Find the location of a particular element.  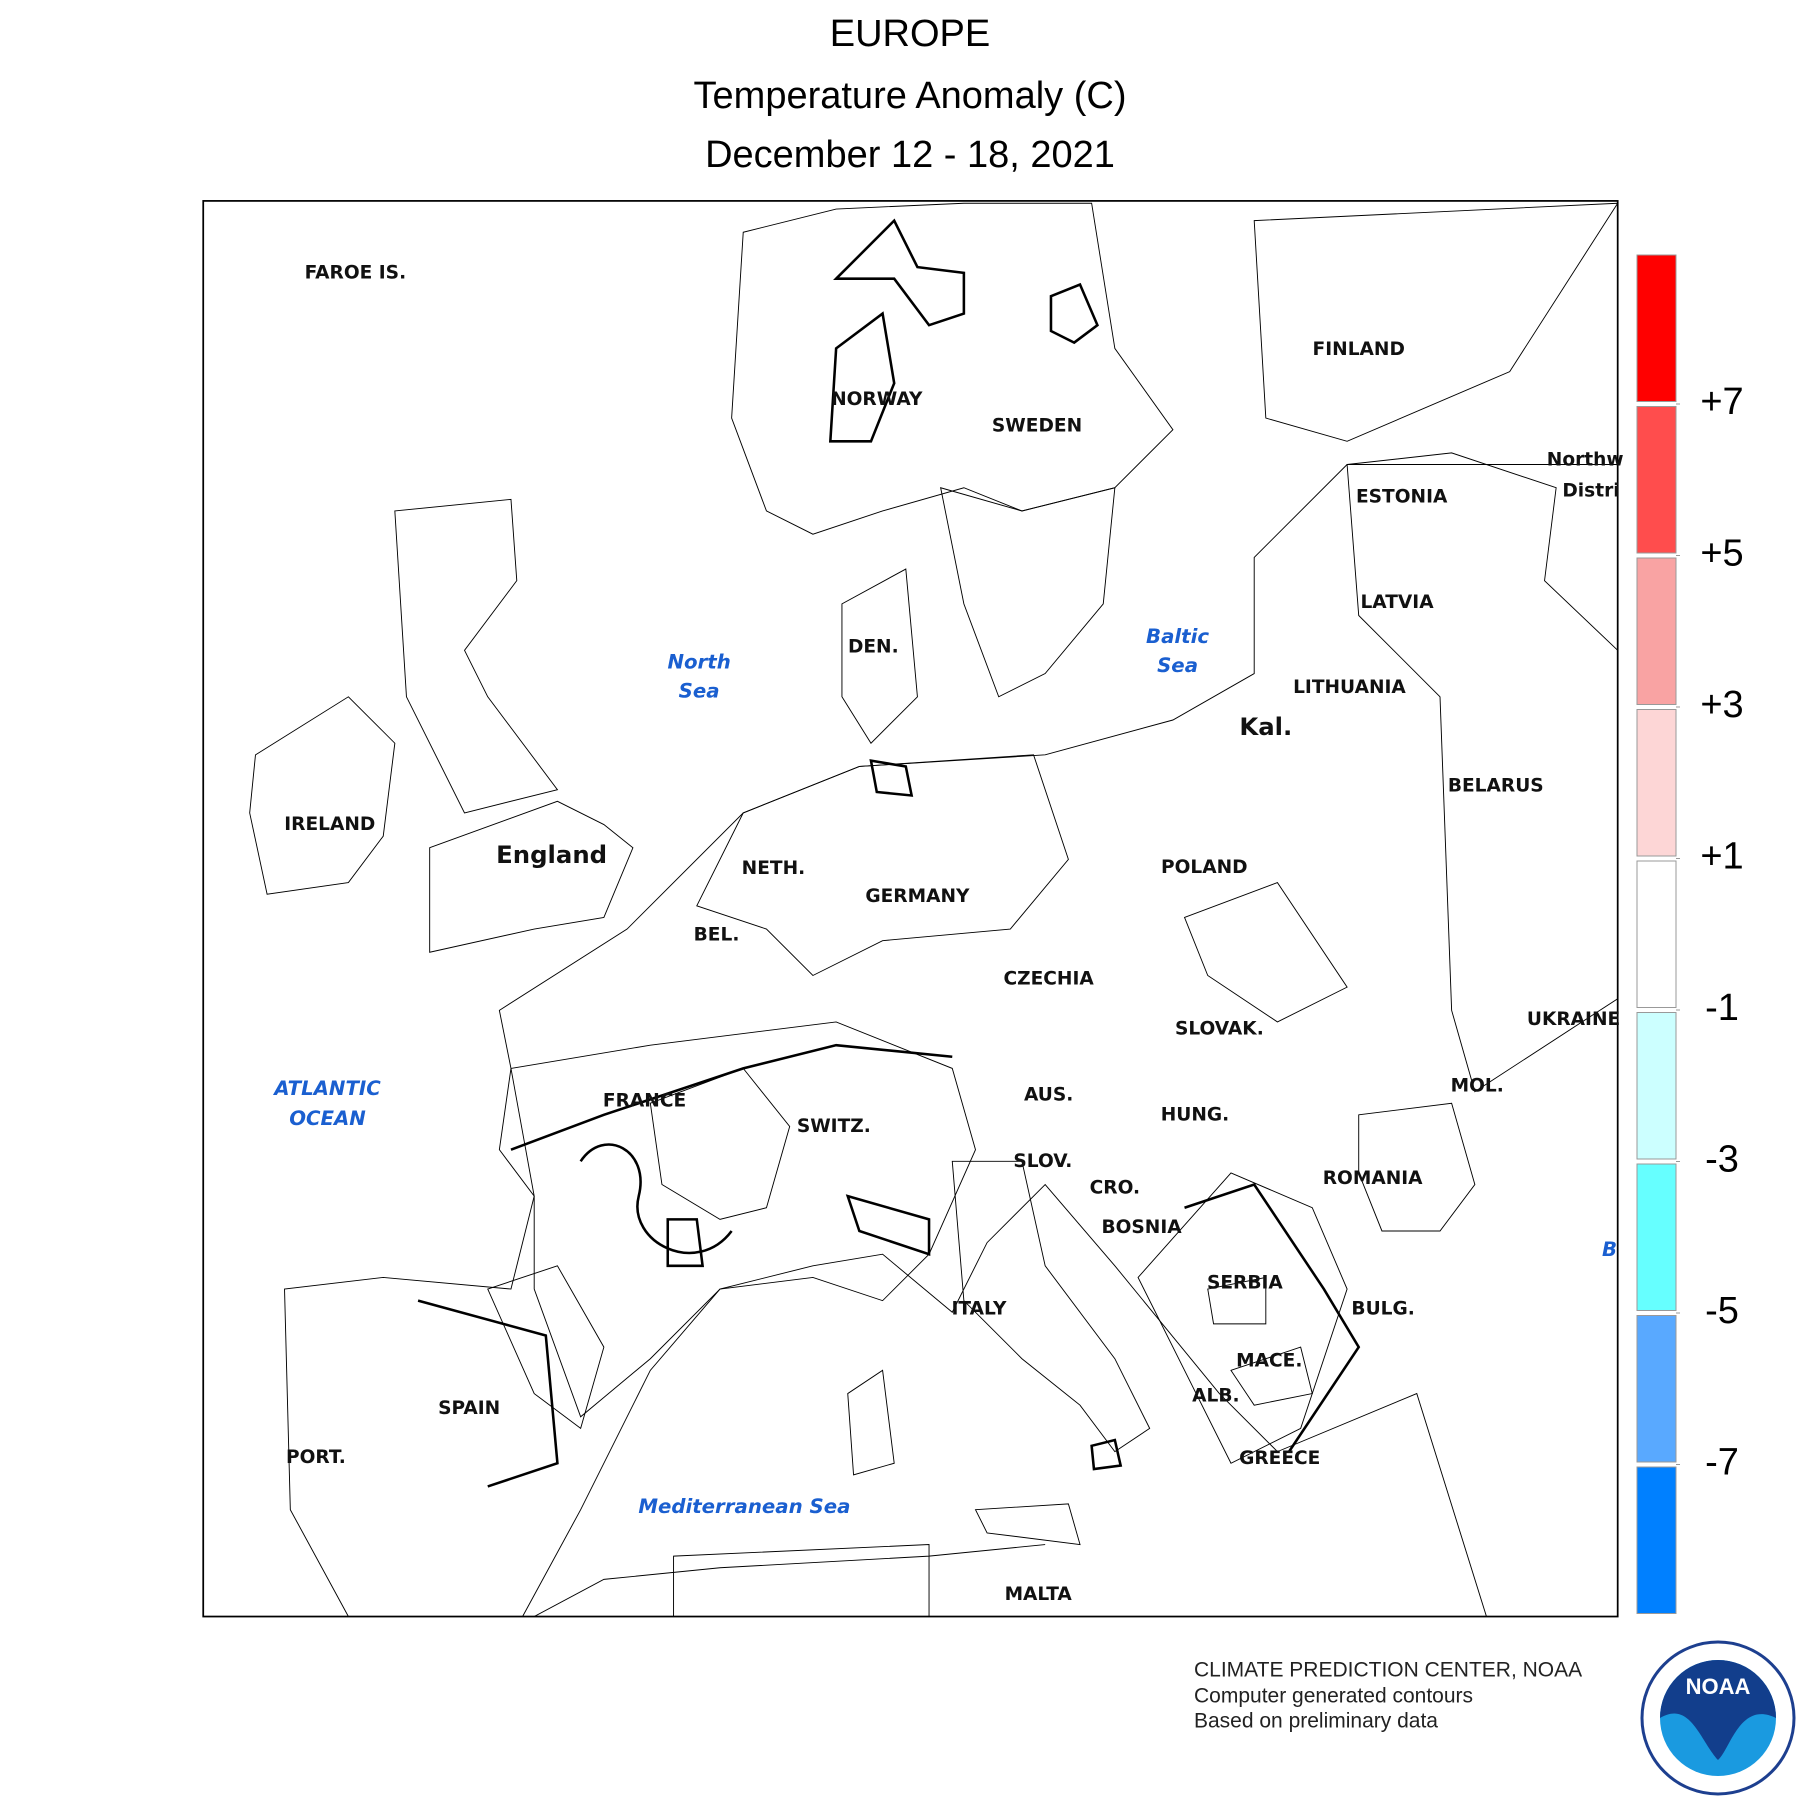

place-label: FINLAND is located at coordinates (1359, 349).